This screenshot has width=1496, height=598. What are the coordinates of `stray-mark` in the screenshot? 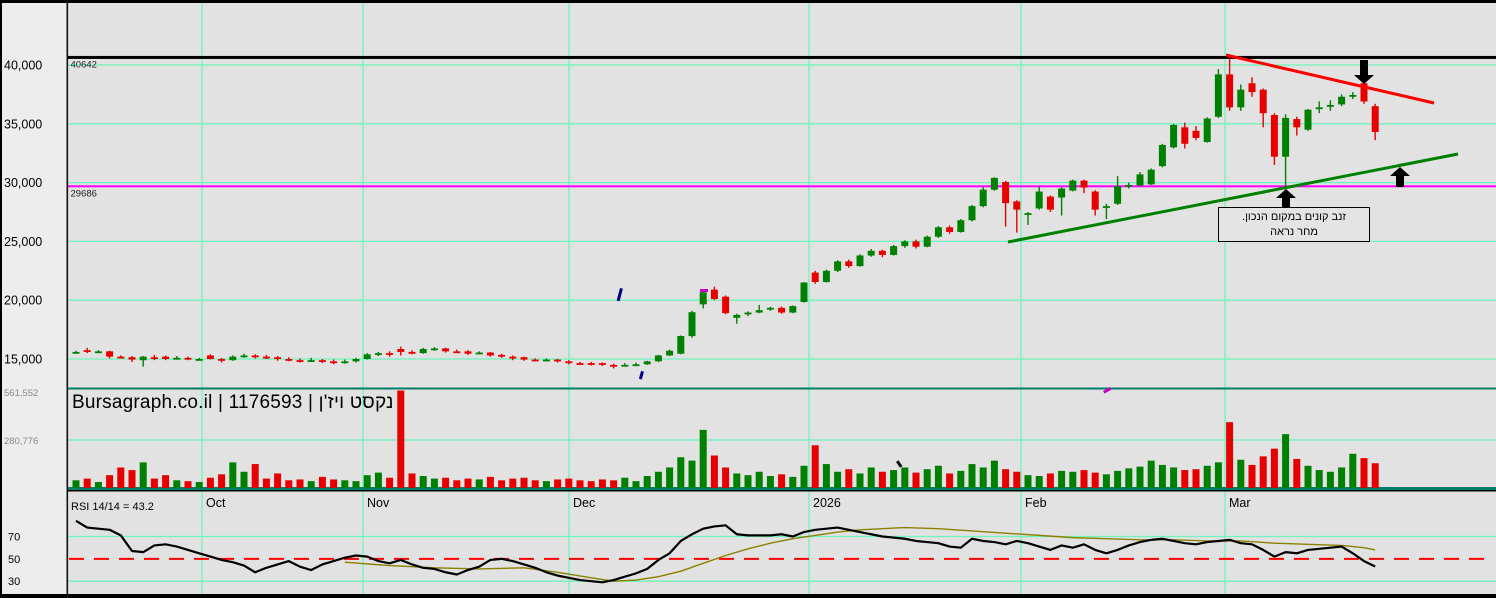 It's located at (641, 375).